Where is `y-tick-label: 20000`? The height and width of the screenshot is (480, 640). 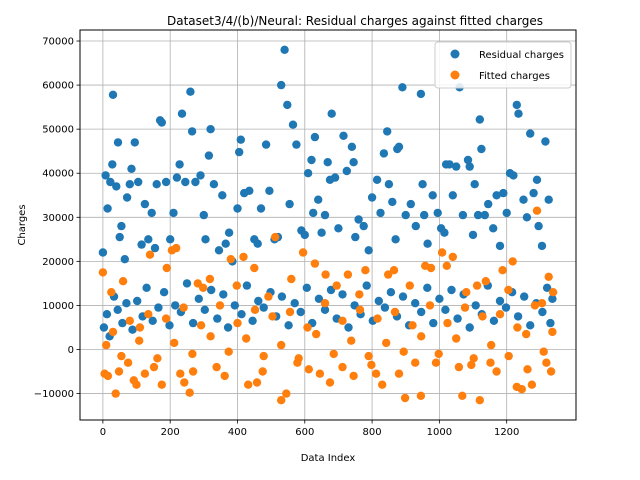
y-tick-label: 20000 is located at coordinates (58, 262).